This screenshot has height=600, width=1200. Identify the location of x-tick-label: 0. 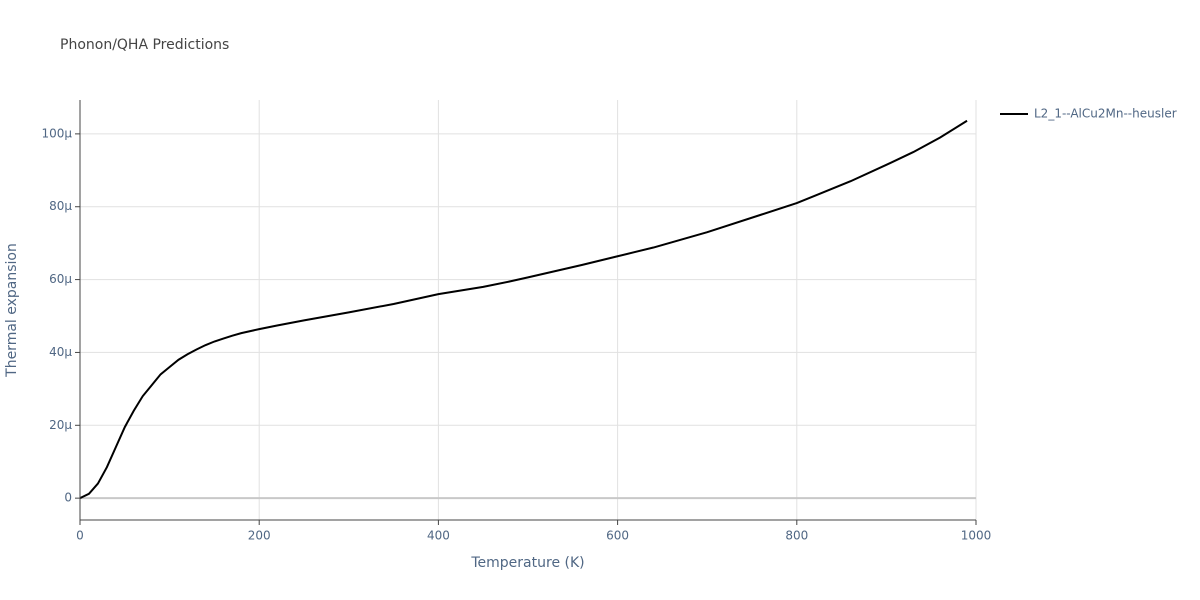
(80, 536).